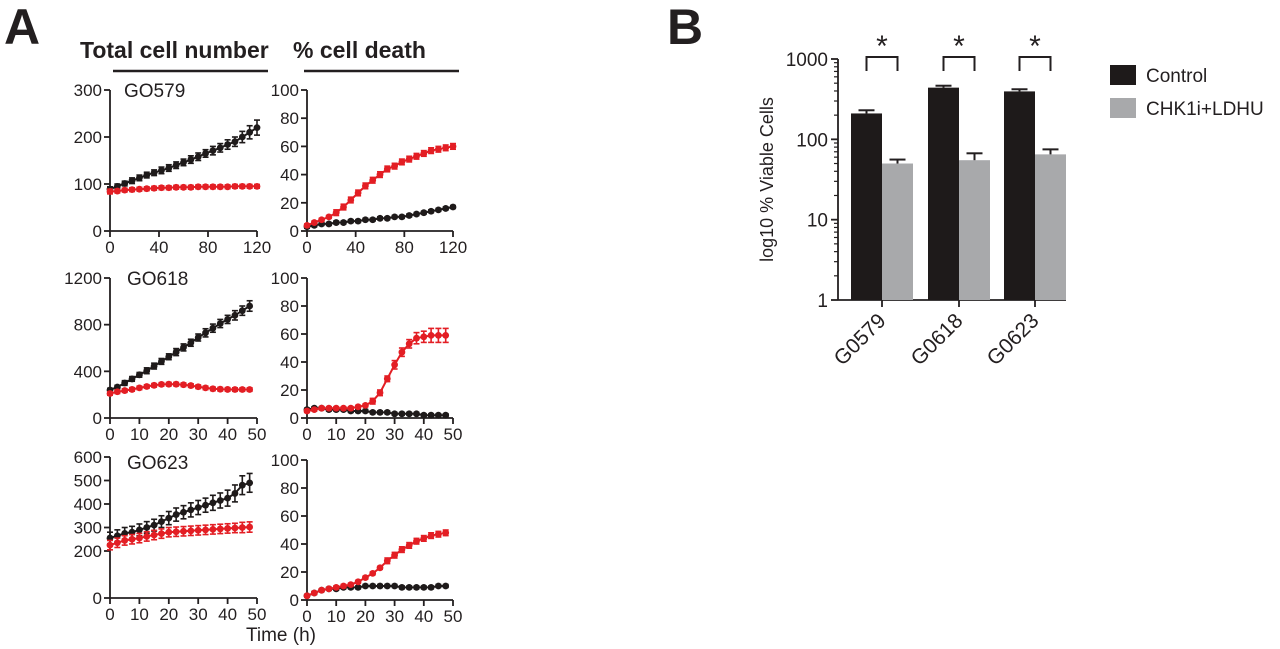  What do you see at coordinates (1205, 109) in the screenshot?
I see `legend-label-treated: CHK1i+LDHU` at bounding box center [1205, 109].